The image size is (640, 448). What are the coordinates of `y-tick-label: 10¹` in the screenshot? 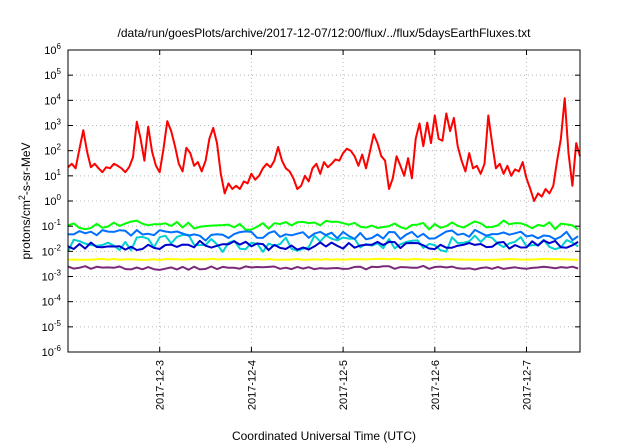 It's located at (52, 175).